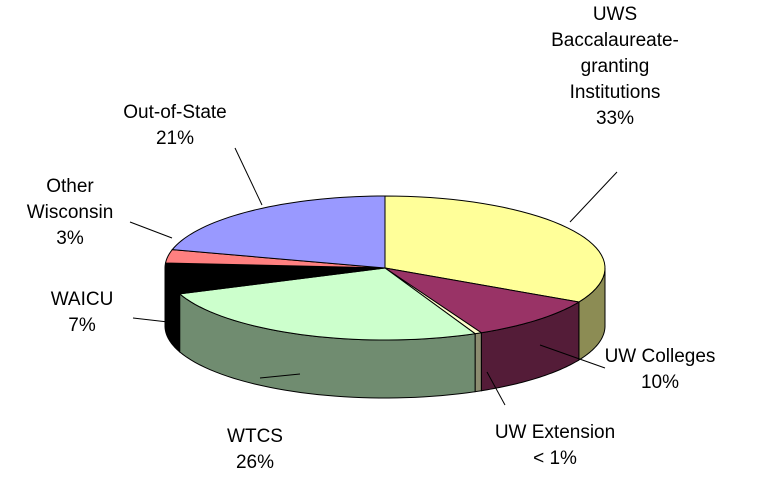  Describe the element at coordinates (82, 299) in the screenshot. I see `slice-name: WAICU` at that location.